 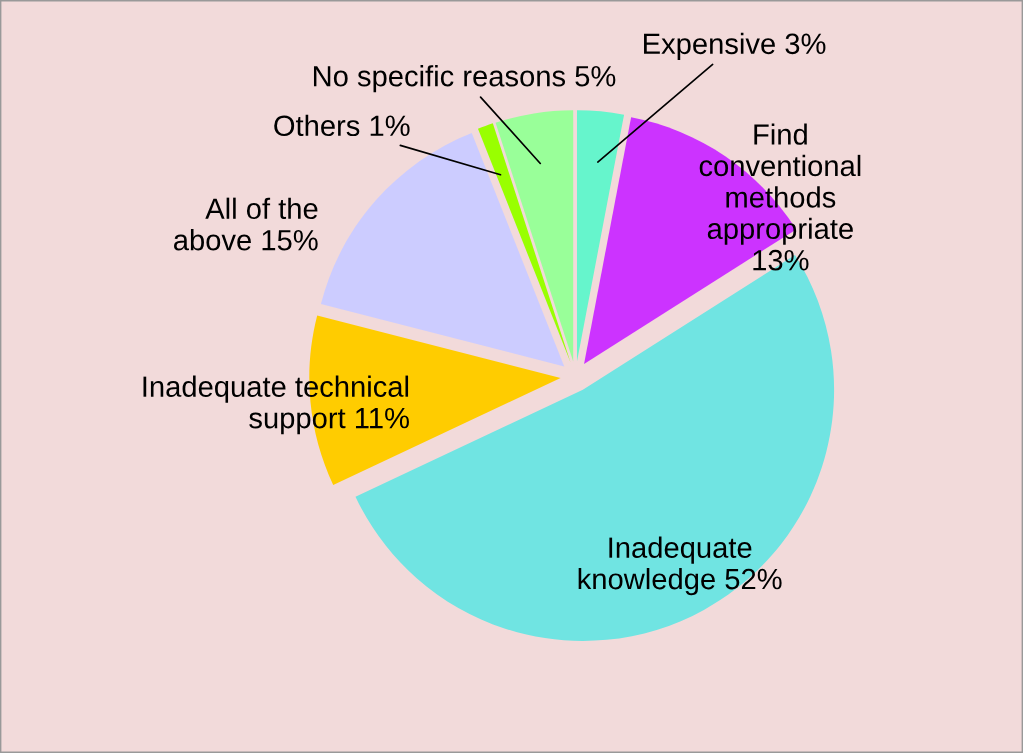 I want to click on slice-label: Inadequate knowledge 52%, so click(x=680, y=566).